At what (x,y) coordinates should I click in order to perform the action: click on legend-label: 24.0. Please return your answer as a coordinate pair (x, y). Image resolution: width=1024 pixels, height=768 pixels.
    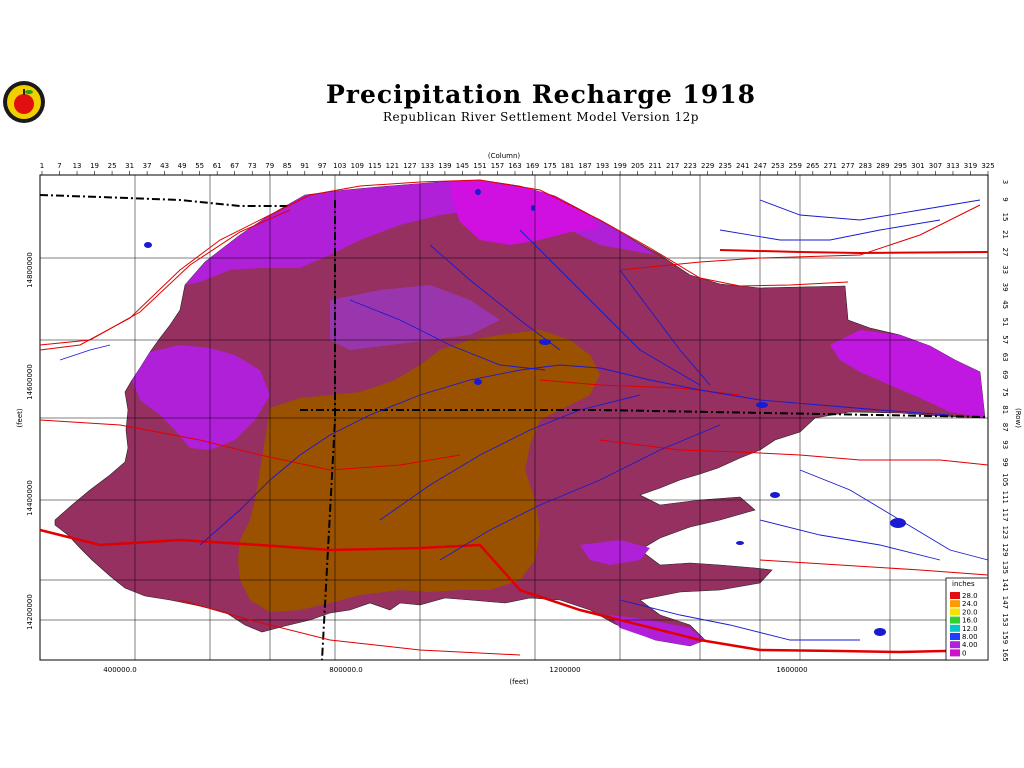
    Looking at the image, I should click on (970, 604).